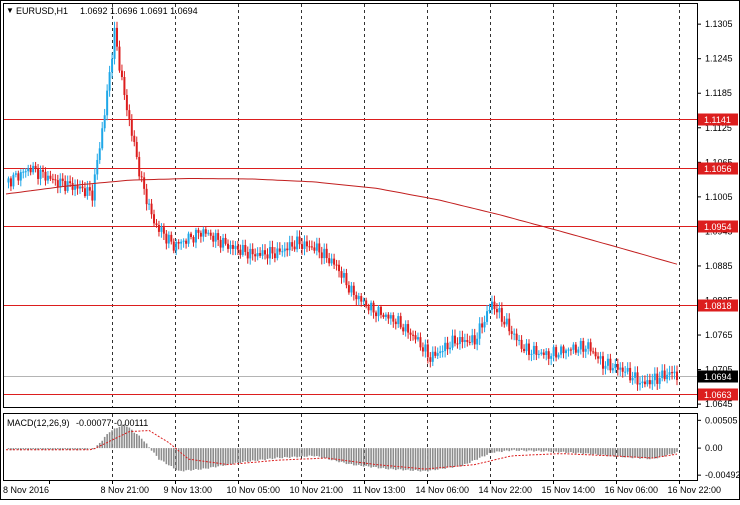 The image size is (740, 505). Describe the element at coordinates (125, 490) in the screenshot. I see `x-tick-label-1: 8 Nov 21:00` at that location.